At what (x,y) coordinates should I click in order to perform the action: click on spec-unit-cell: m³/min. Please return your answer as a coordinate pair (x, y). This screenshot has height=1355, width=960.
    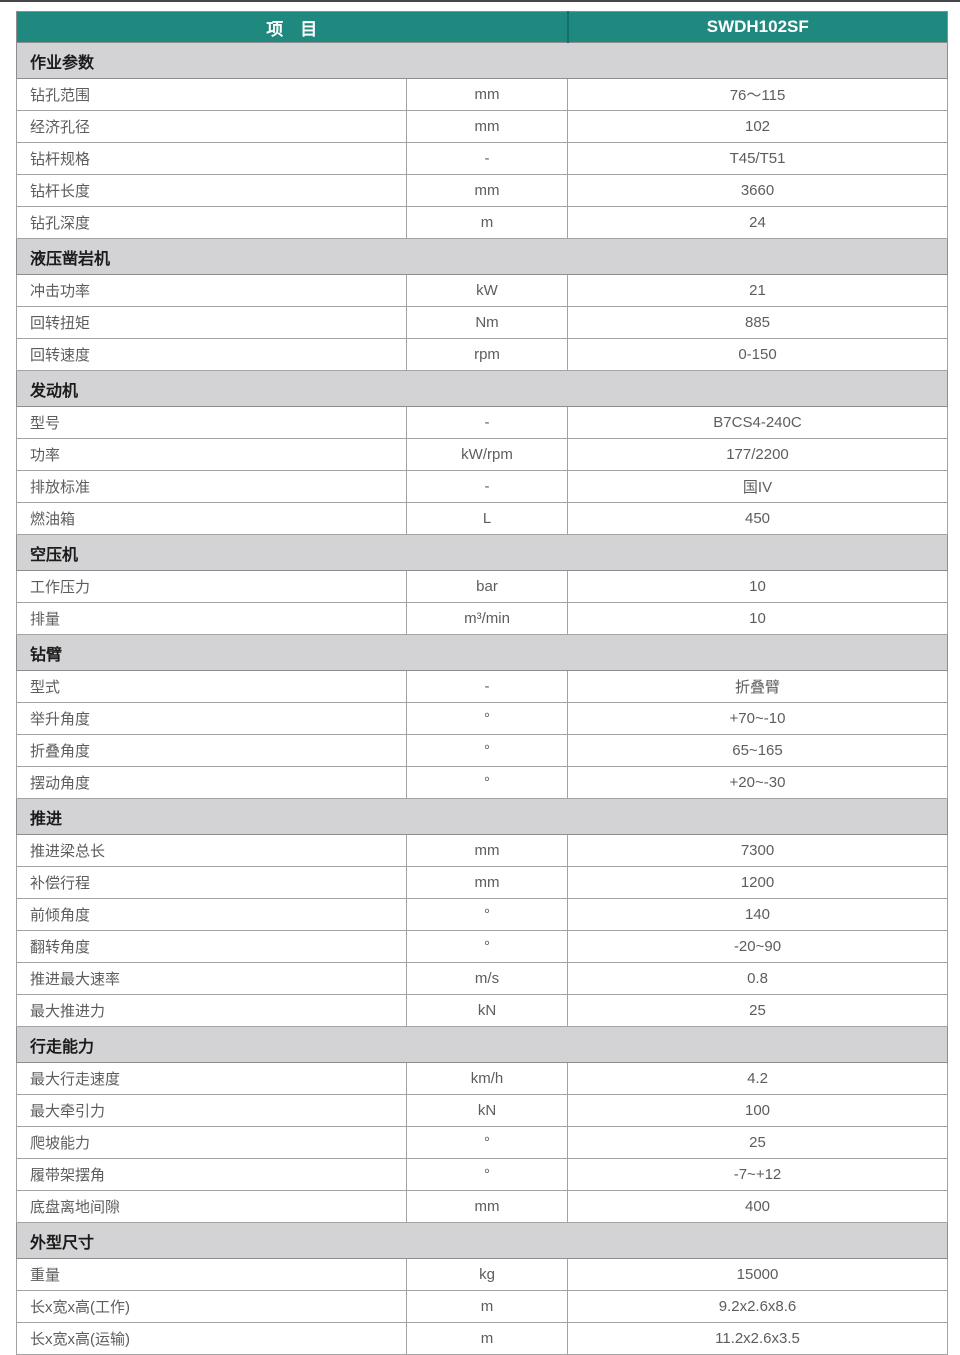
    Looking at the image, I should click on (487, 618).